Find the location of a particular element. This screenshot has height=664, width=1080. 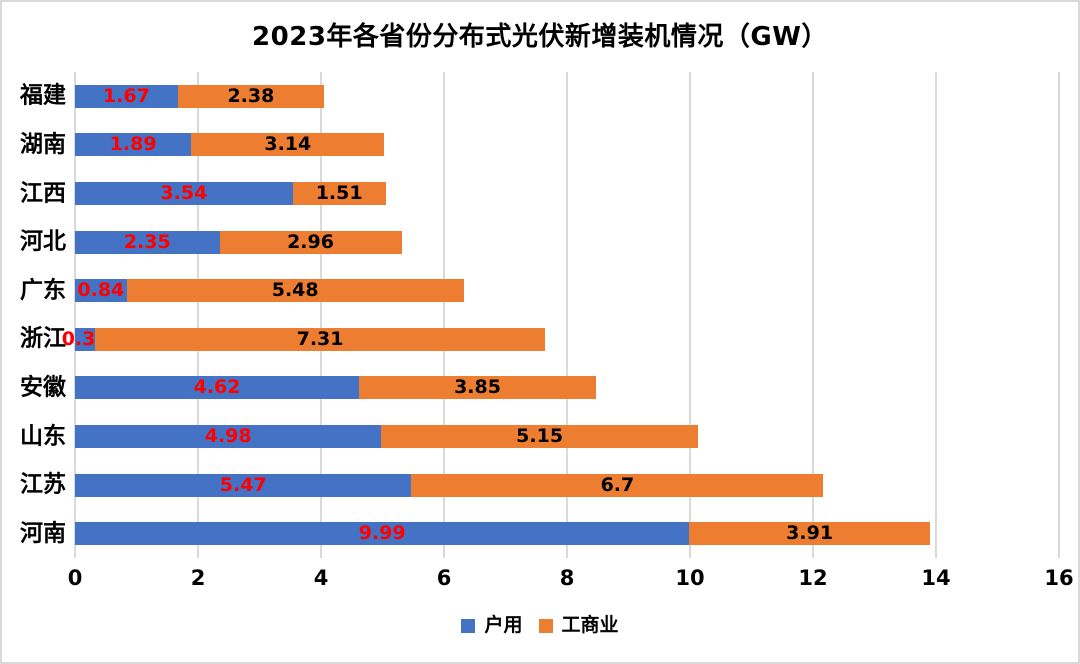

bar-row: 1.67 2.38 is located at coordinates (567, 96).